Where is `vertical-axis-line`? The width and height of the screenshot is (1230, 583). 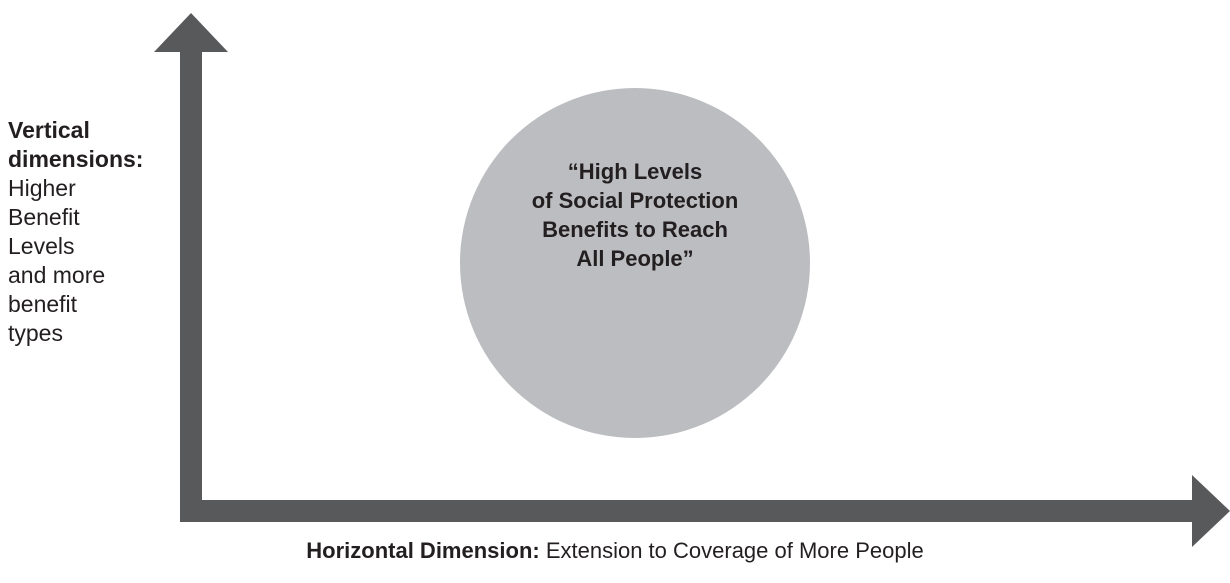 vertical-axis-line is located at coordinates (191, 285).